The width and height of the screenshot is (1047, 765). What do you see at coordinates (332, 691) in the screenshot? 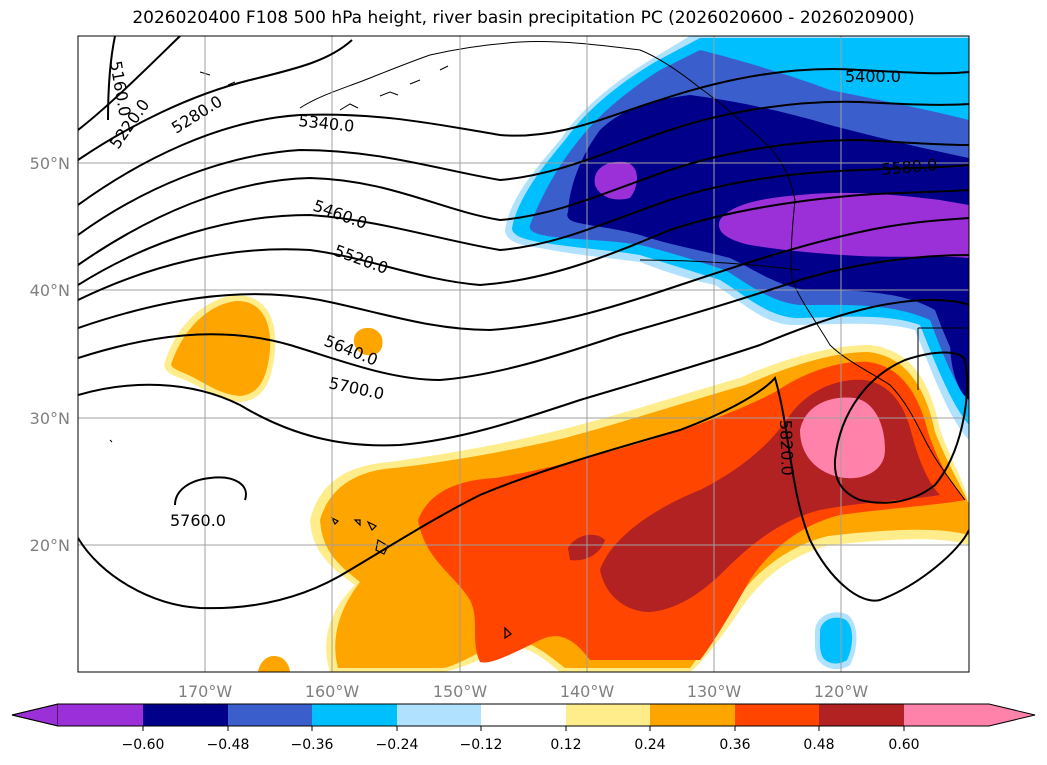
I see `lon-label: 160°W` at bounding box center [332, 691].